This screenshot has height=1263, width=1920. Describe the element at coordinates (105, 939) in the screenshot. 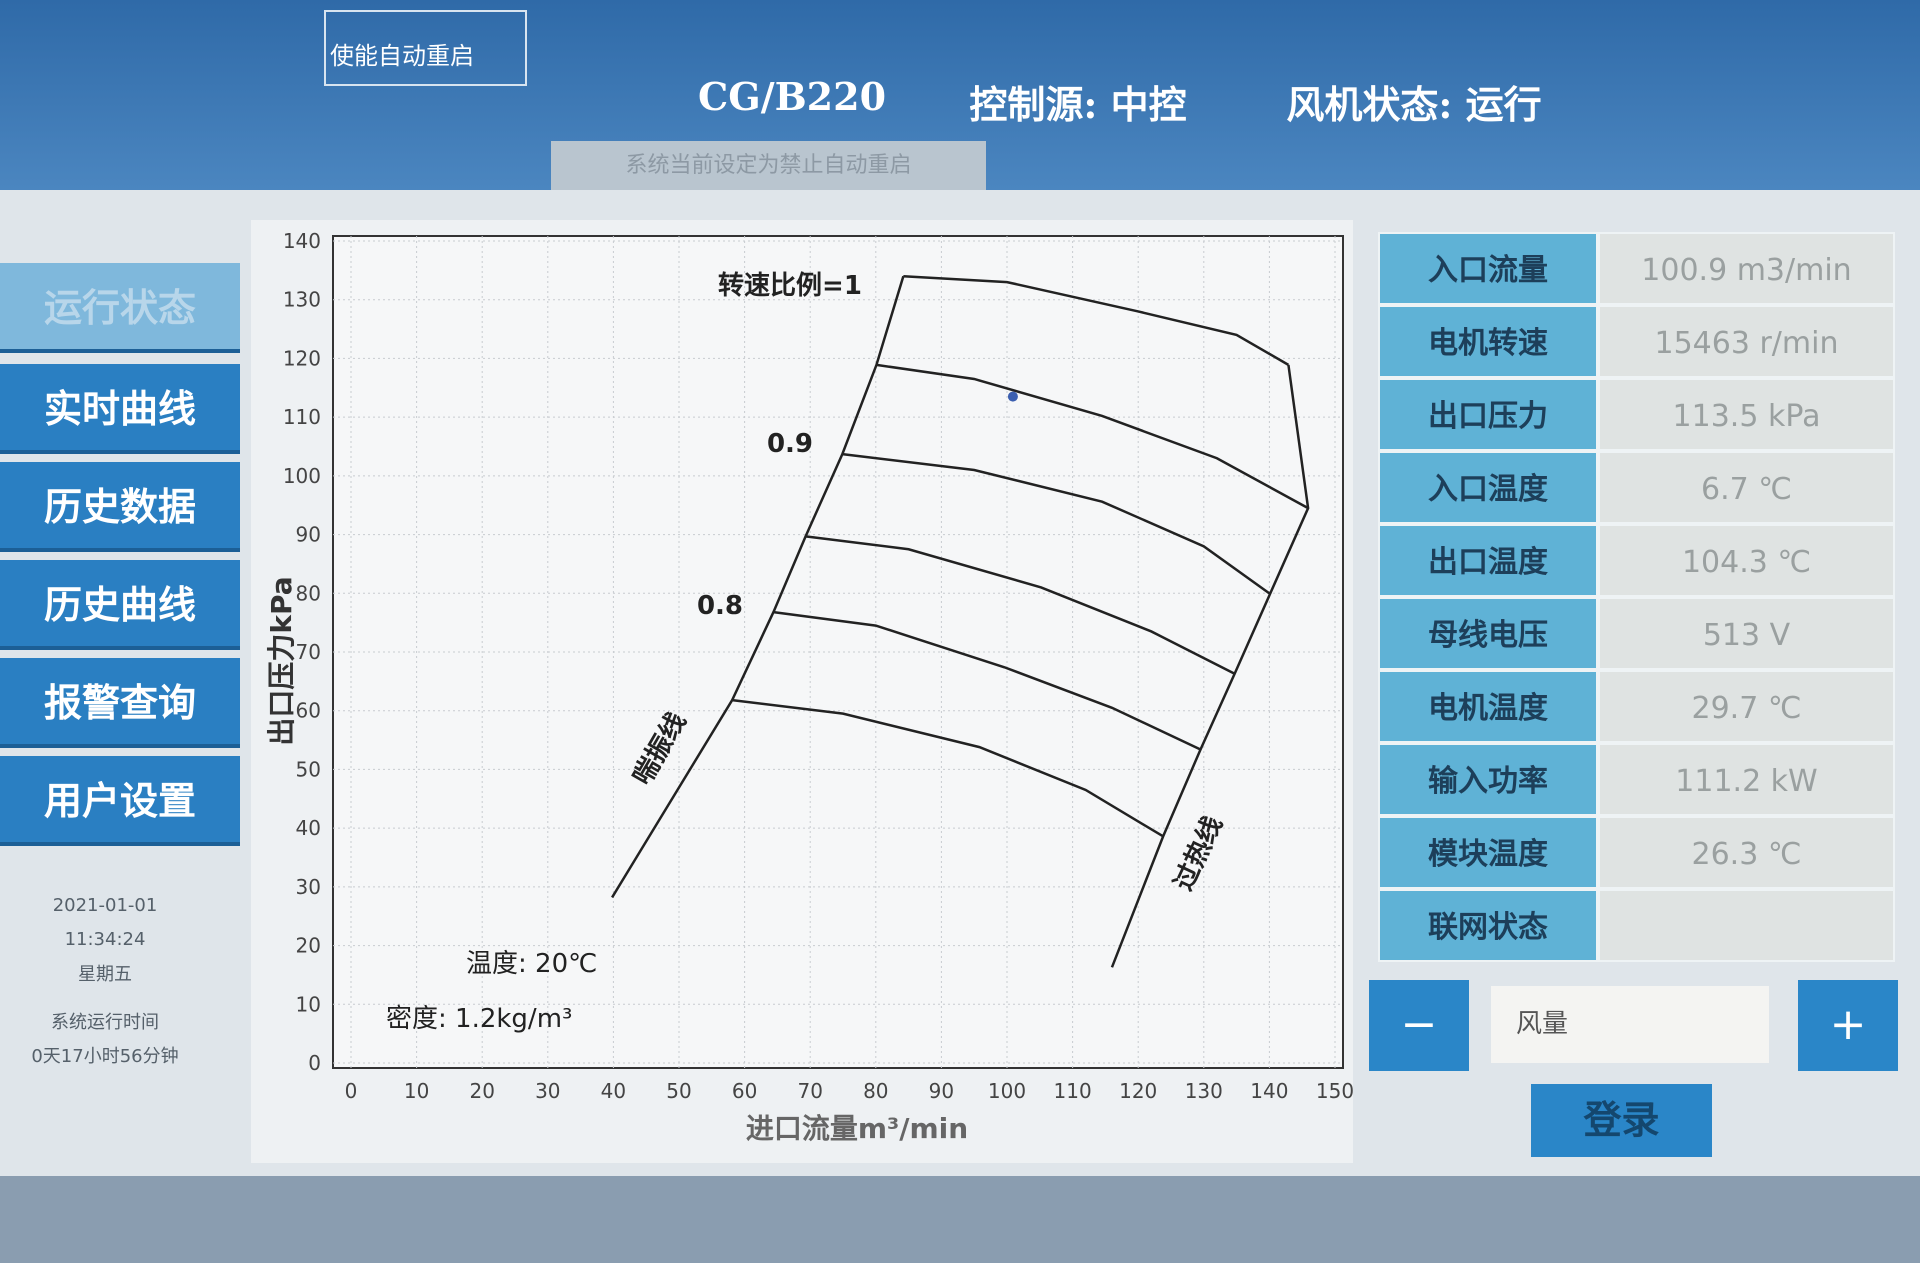

I see `info-text: 11:34:24` at that location.